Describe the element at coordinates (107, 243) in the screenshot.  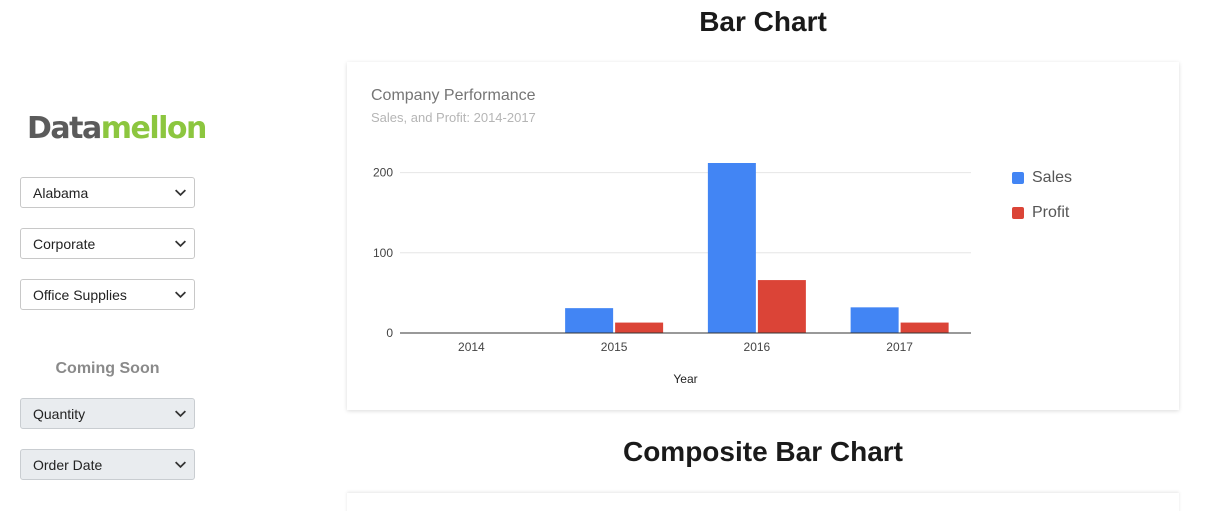
I see `segment-select: Corporate` at that location.